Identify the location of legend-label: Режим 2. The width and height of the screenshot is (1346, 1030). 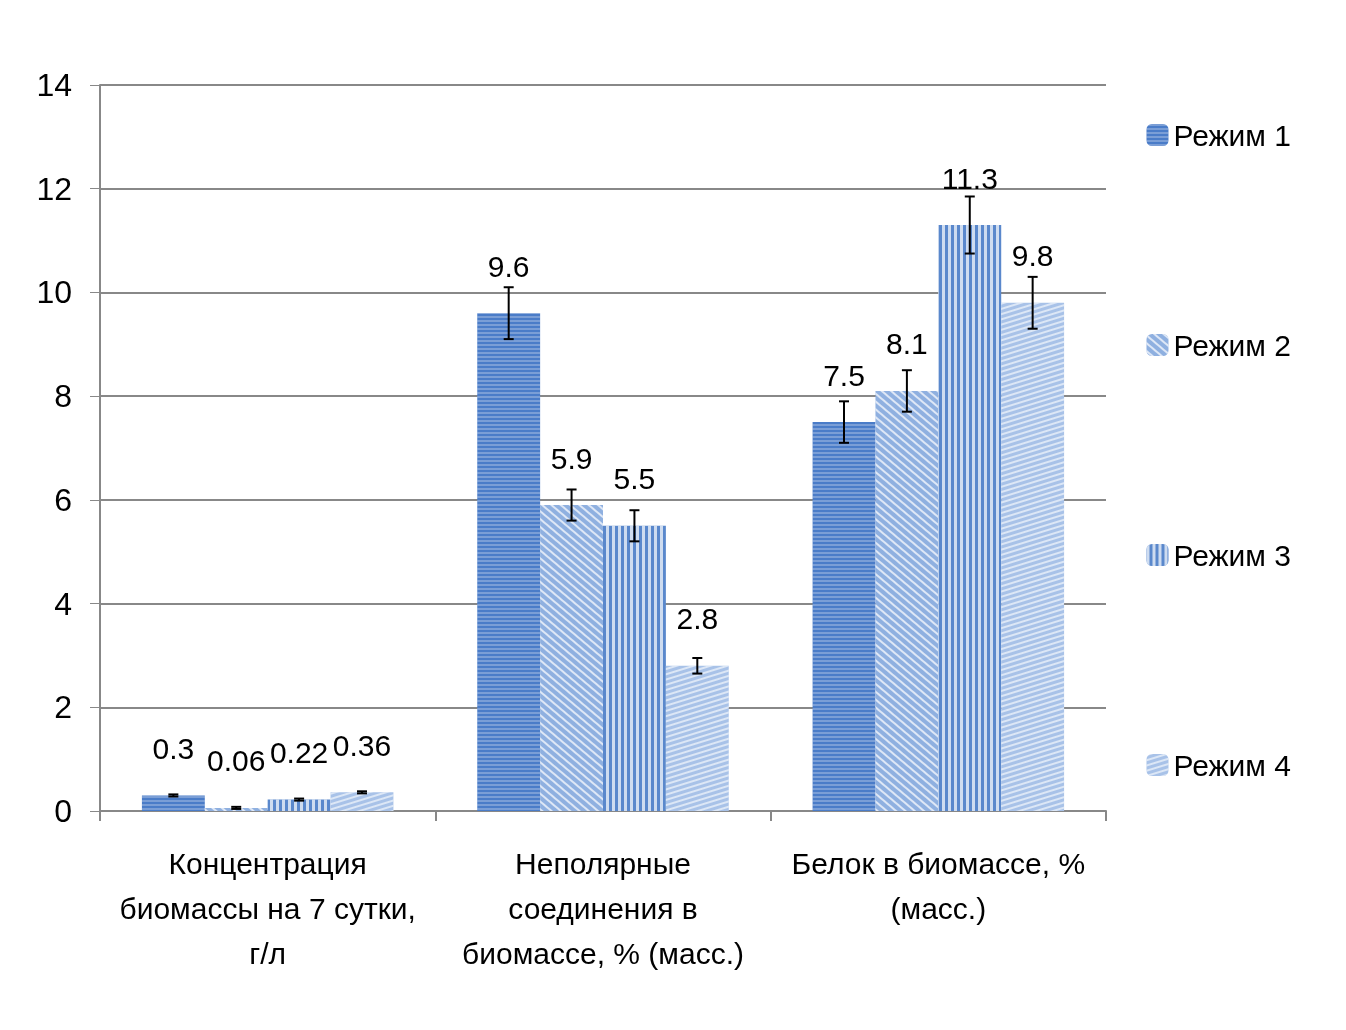
(1232, 345).